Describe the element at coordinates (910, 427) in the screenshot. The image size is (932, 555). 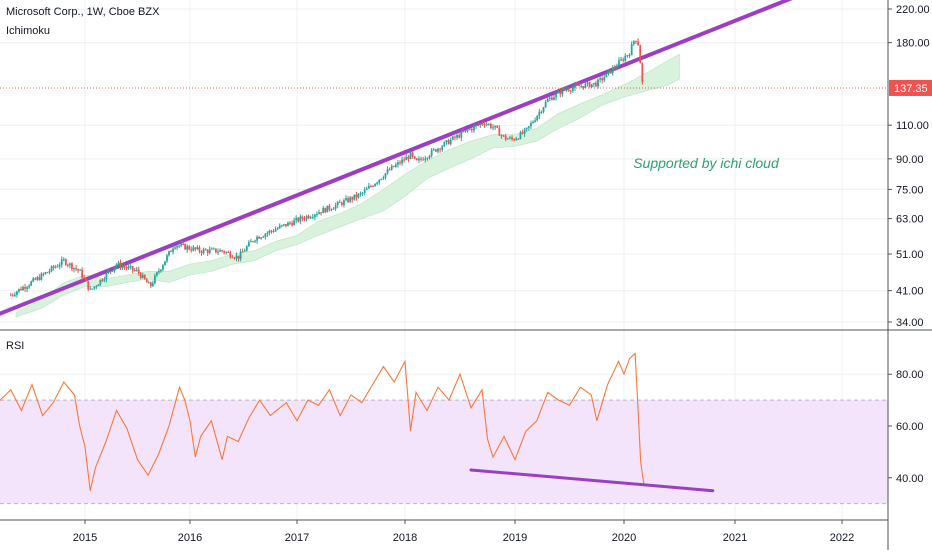
I see `rsi-tick-label: 60.00` at that location.